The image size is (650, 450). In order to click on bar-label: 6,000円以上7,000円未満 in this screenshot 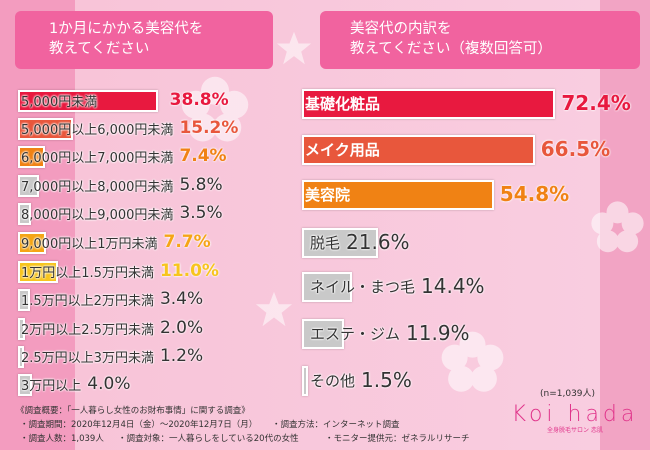, I will do `click(97, 158)`.